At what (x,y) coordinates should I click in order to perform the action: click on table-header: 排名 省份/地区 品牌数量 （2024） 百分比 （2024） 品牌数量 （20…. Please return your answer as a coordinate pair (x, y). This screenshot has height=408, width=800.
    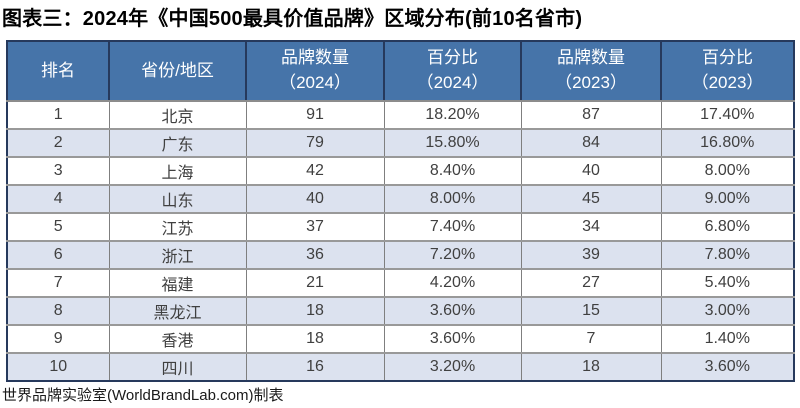
    Looking at the image, I should click on (400, 71).